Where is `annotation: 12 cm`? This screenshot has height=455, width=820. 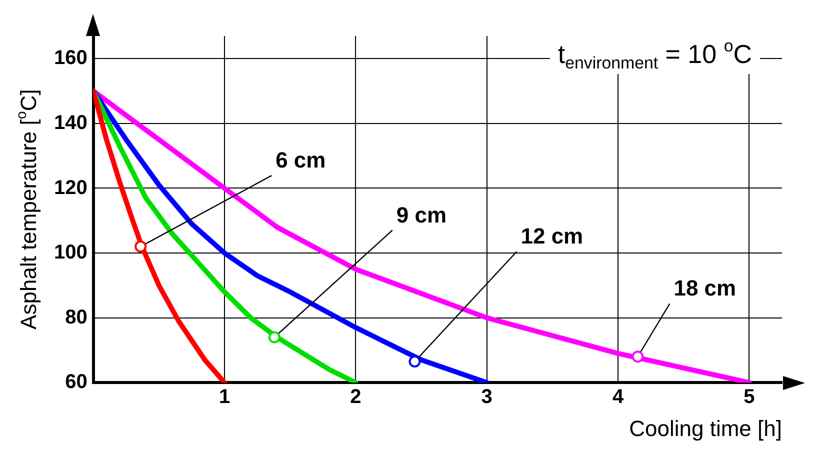 annotation: 12 cm is located at coordinates (552, 236).